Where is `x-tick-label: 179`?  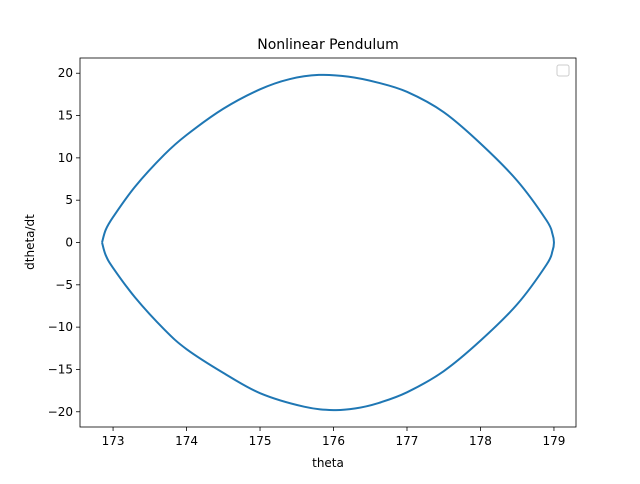 x-tick-label: 179 is located at coordinates (554, 441).